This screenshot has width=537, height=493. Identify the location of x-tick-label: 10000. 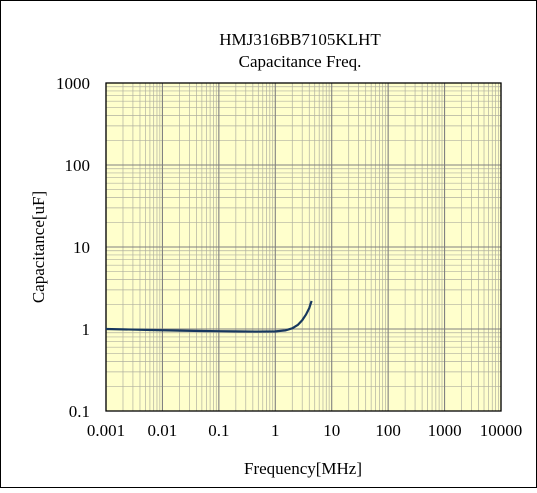
(501, 430).